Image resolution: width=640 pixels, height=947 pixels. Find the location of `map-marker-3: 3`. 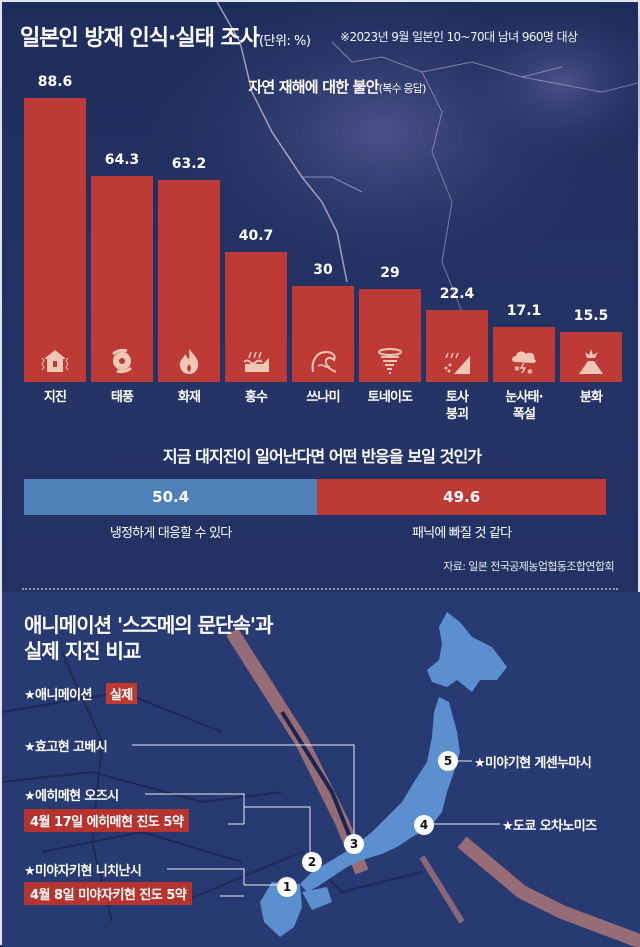

map-marker-3: 3 is located at coordinates (354, 844).